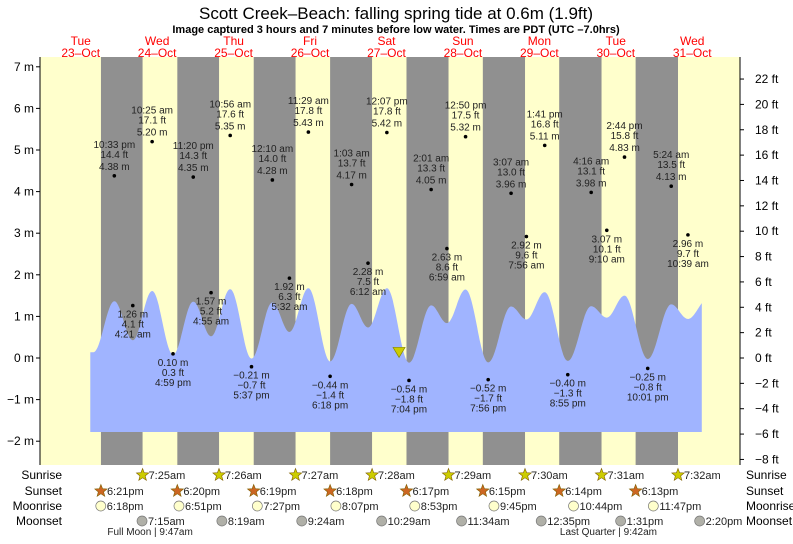 This screenshot has width=793, height=544. Describe the element at coordinates (601, 507) in the screenshot. I see `moonrise-time: 10:44pm` at that location.